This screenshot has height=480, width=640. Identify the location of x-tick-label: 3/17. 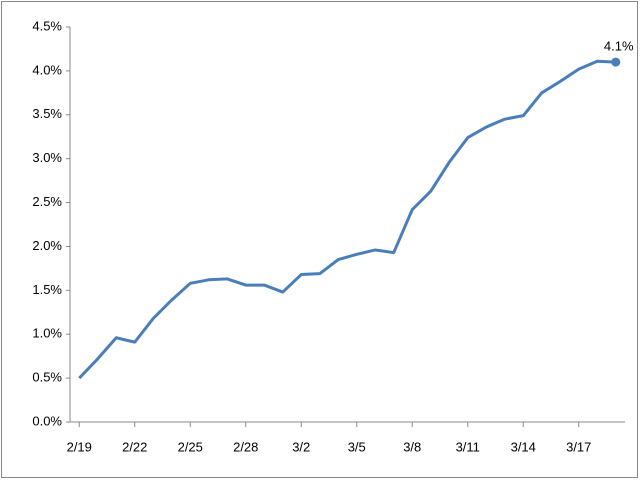
(578, 446).